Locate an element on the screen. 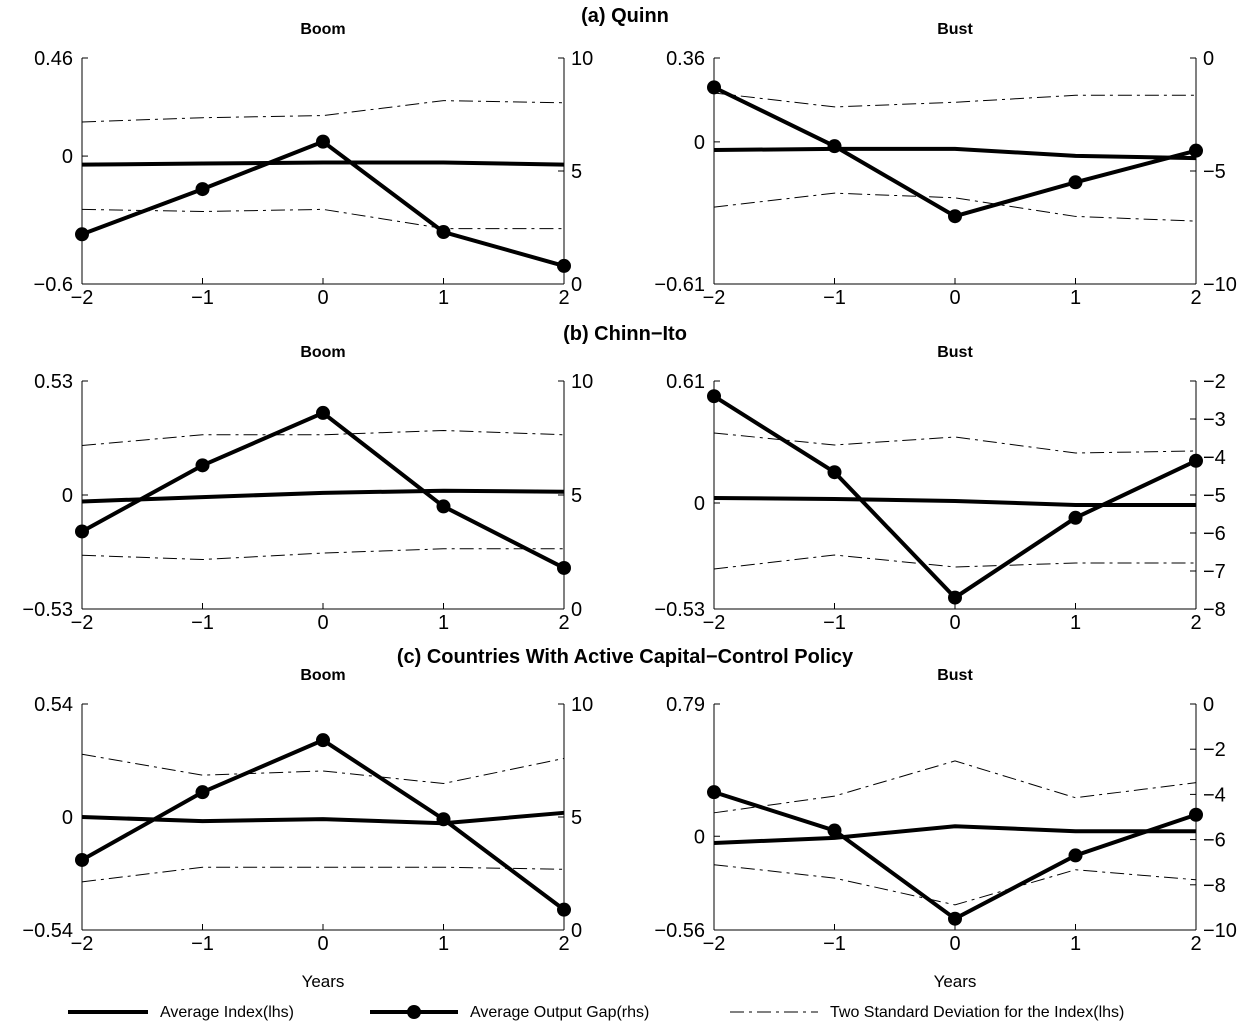 The width and height of the screenshot is (1251, 1030). y-tick-label-left: 0.61 is located at coordinates (685, 382).